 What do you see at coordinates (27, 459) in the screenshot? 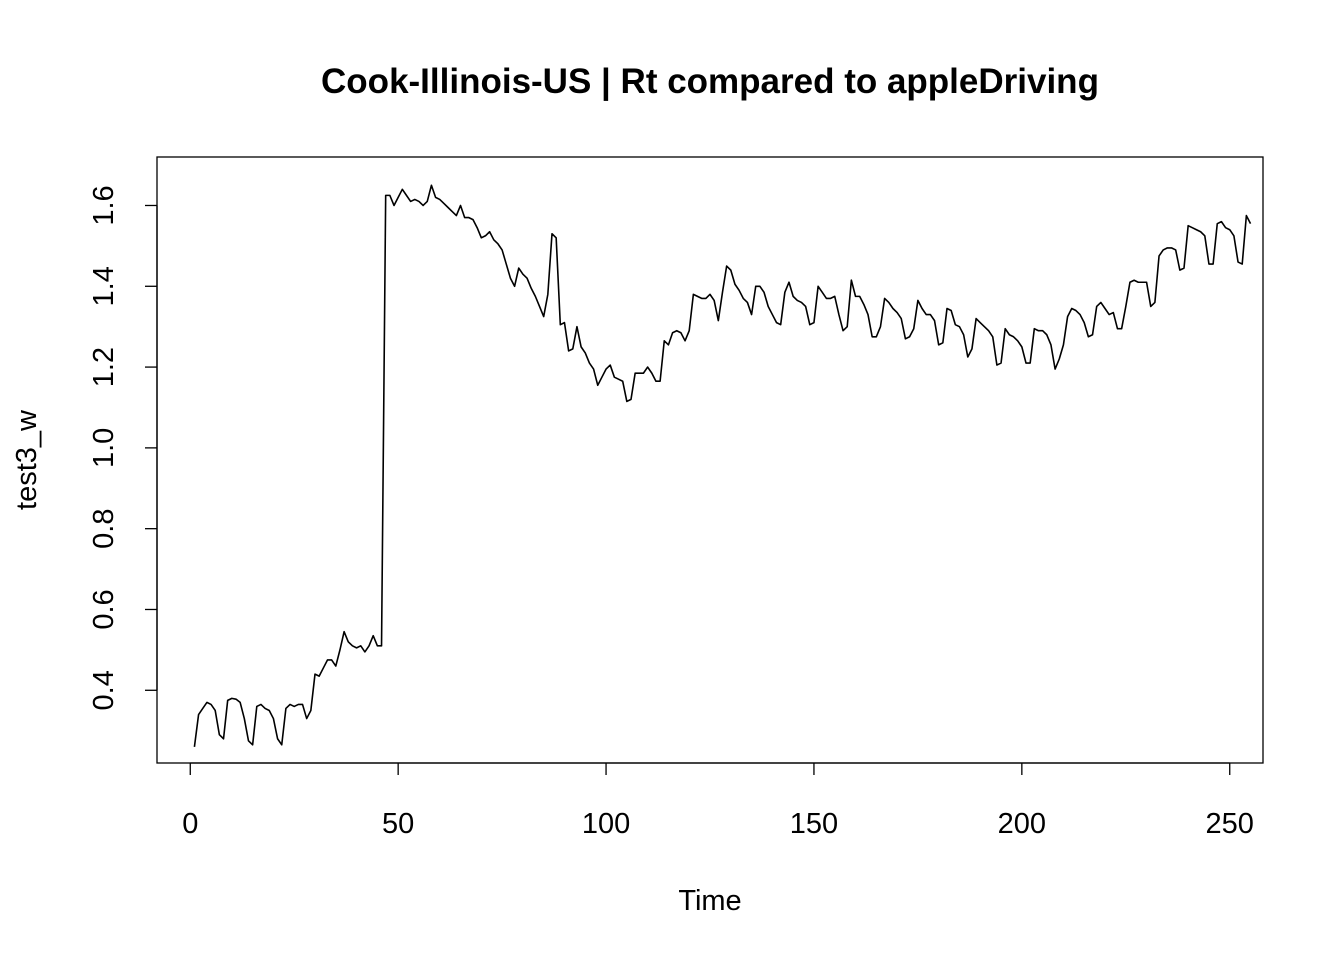
I see `y-axis-label: test3_w` at bounding box center [27, 459].